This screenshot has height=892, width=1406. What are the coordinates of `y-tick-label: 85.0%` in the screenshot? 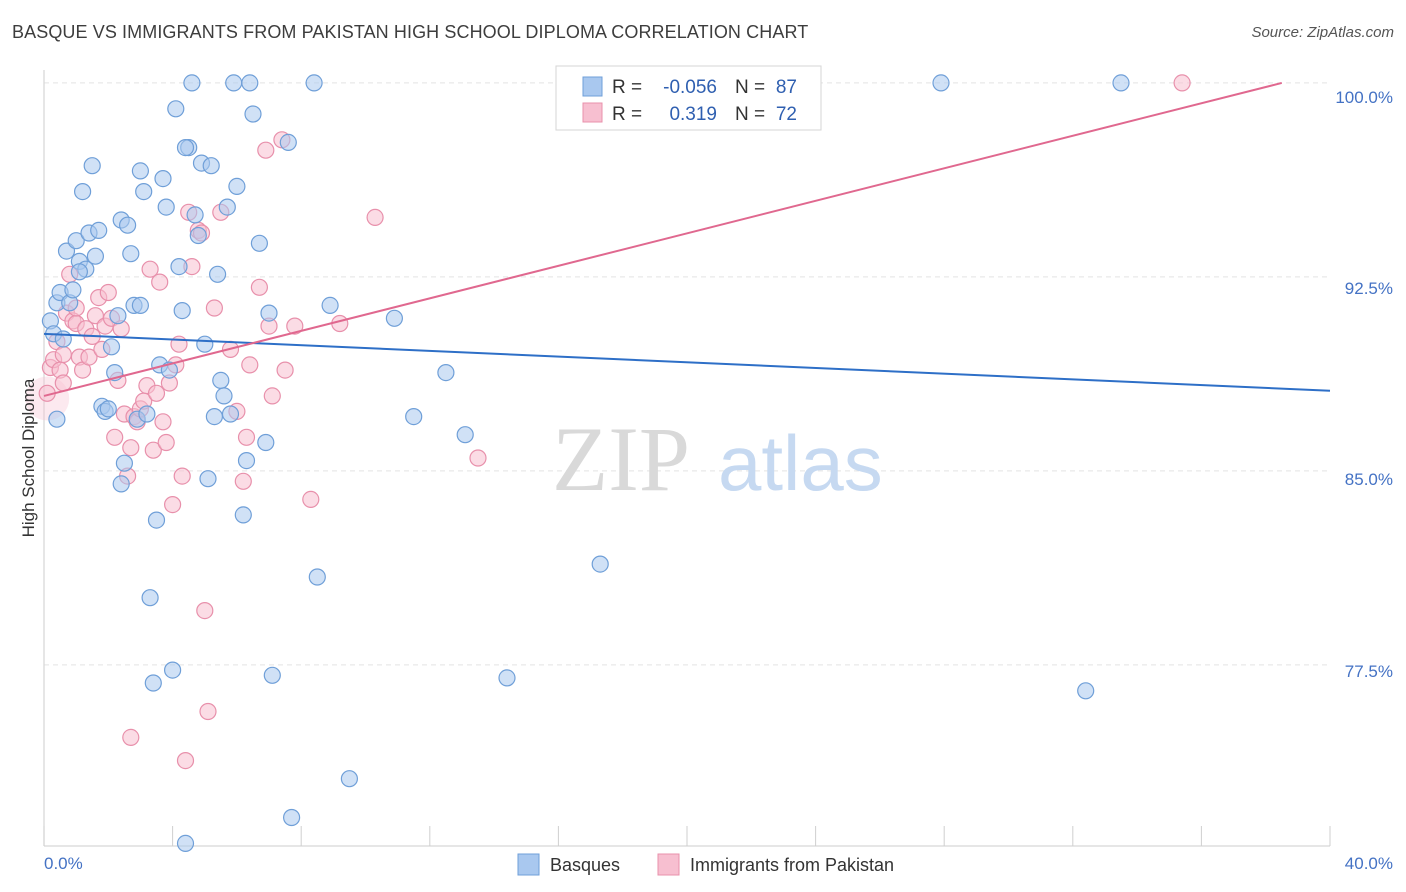 It's located at (1369, 479).